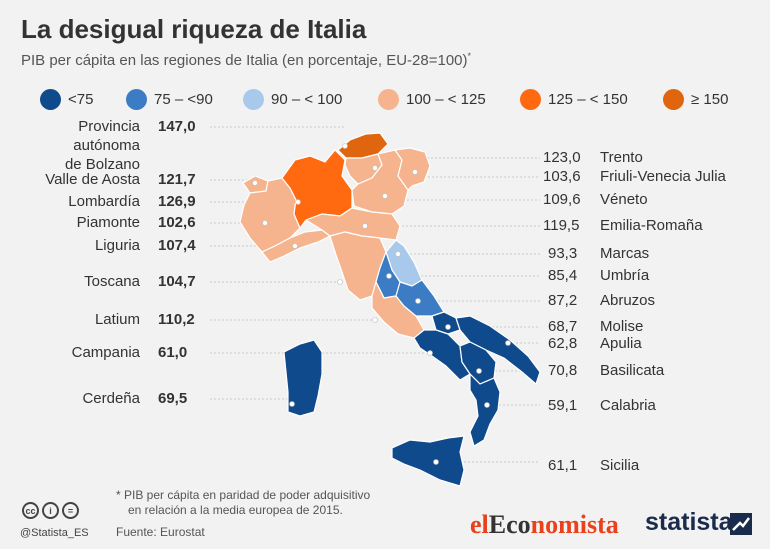 The width and height of the screenshot is (770, 549). I want to click on value-latium: 110,2, so click(176, 319).